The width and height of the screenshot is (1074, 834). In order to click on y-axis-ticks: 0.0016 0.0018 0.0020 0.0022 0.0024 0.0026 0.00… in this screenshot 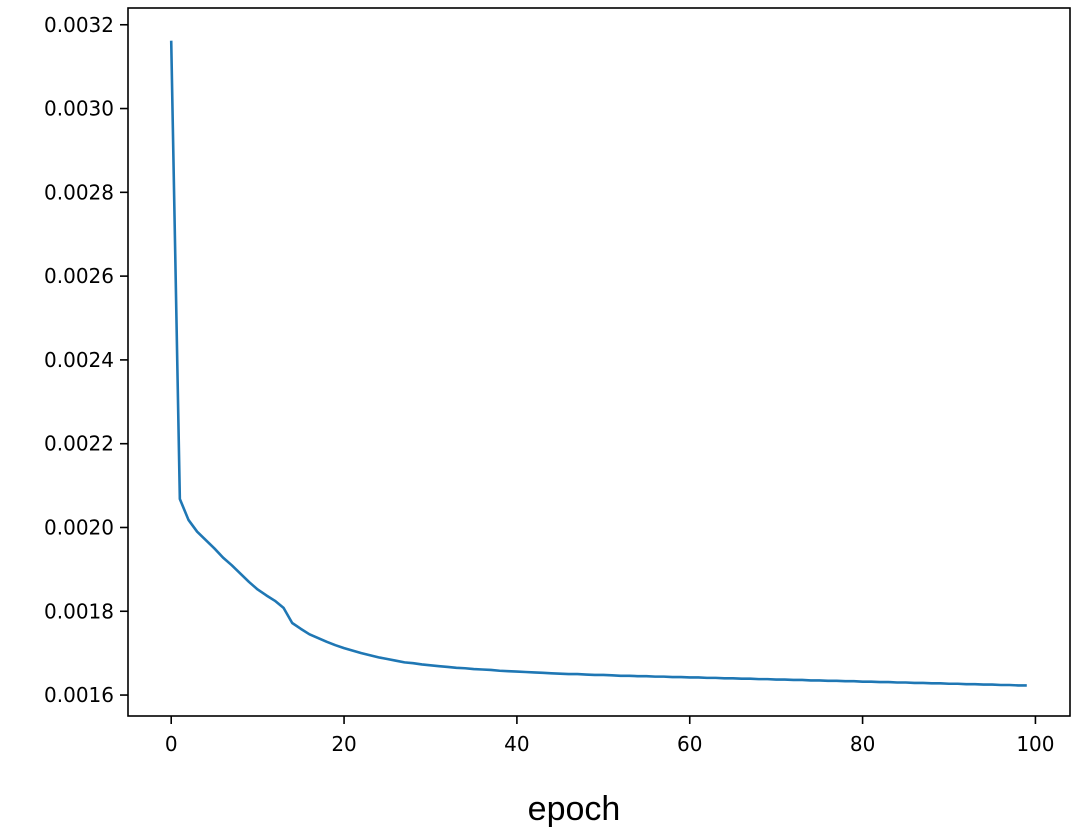, I will do `click(86, 360)`.